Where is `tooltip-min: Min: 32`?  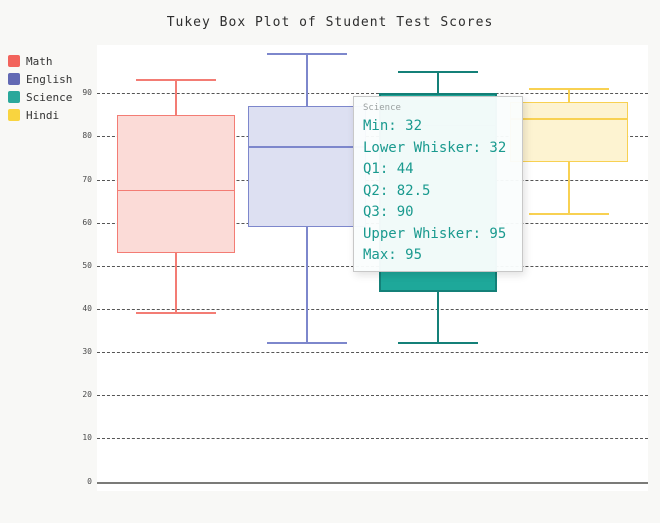
tooltip-min: Min: 32 is located at coordinates (393, 126).